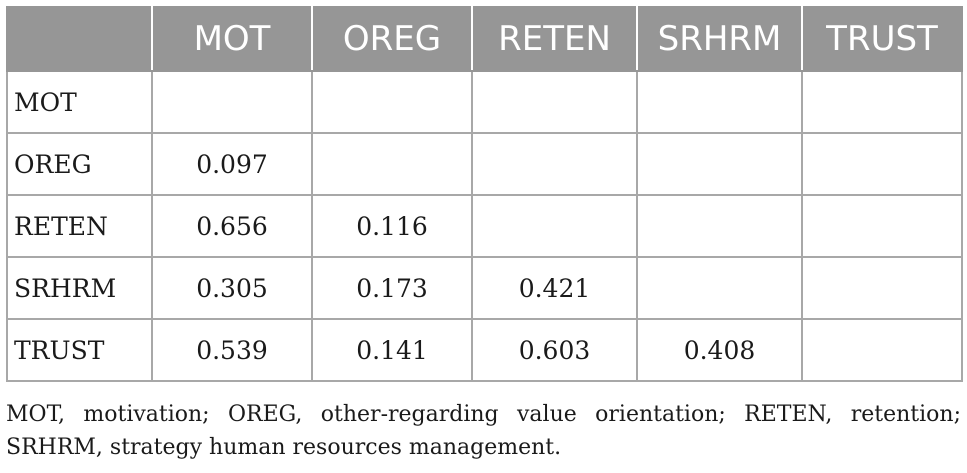 The width and height of the screenshot is (967, 473). What do you see at coordinates (232, 350) in the screenshot?
I see `table-cell: 0.539` at bounding box center [232, 350].